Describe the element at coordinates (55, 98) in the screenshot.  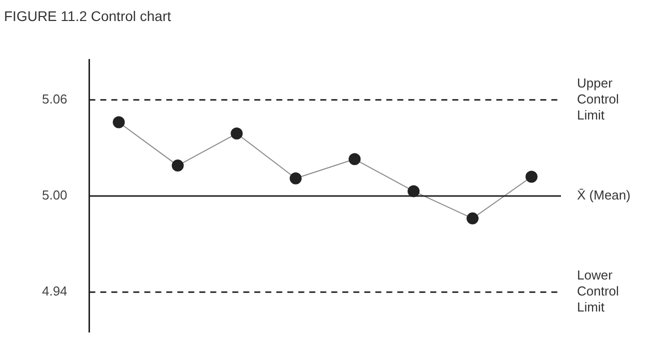
I see `y-tick-label: 5.06` at that location.